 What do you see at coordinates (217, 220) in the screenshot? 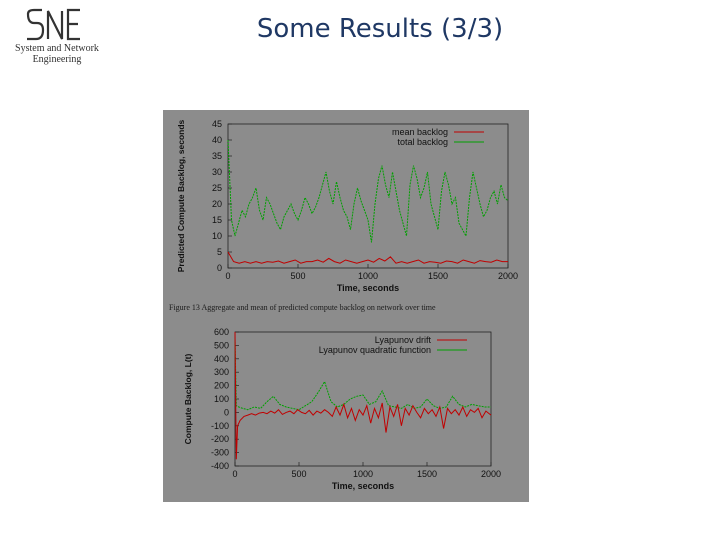
I see `top-chart-y-tick-label: 15` at bounding box center [217, 220].